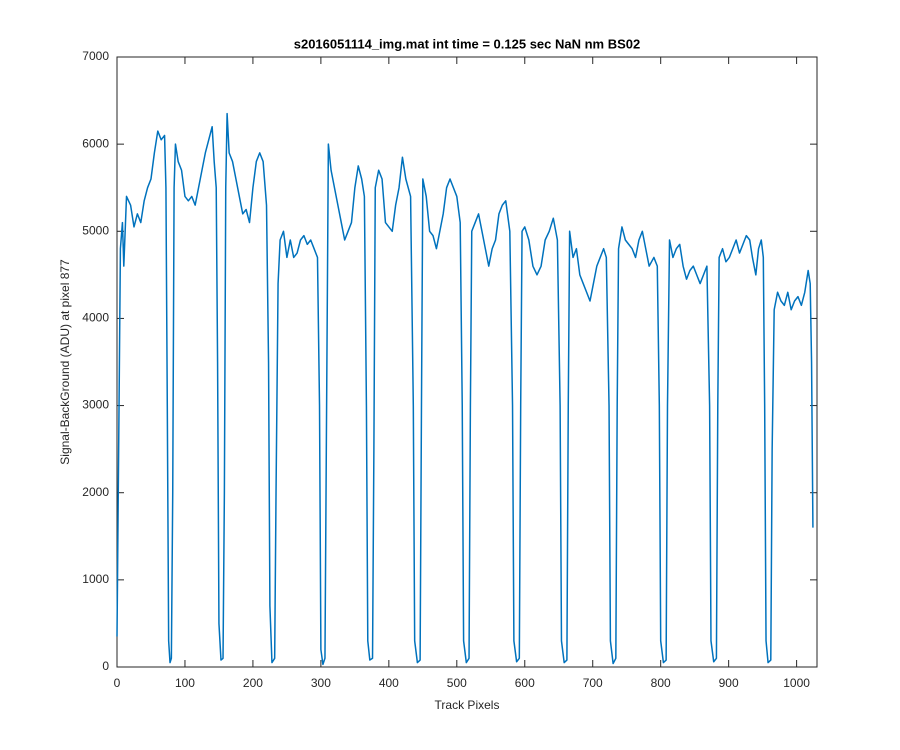  I want to click on x-tick-label: 500, so click(457, 683).